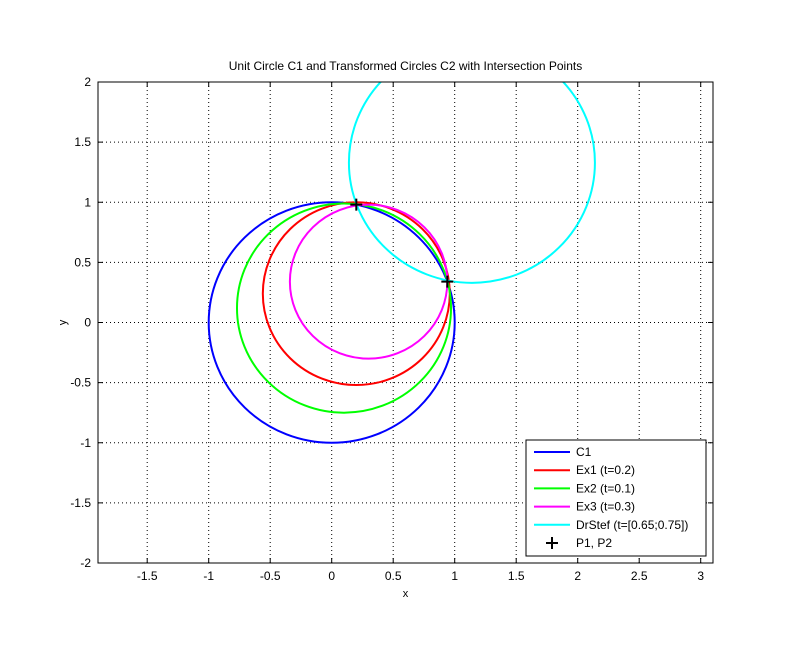  What do you see at coordinates (87, 202) in the screenshot?
I see `y-tick-label: 1` at bounding box center [87, 202].